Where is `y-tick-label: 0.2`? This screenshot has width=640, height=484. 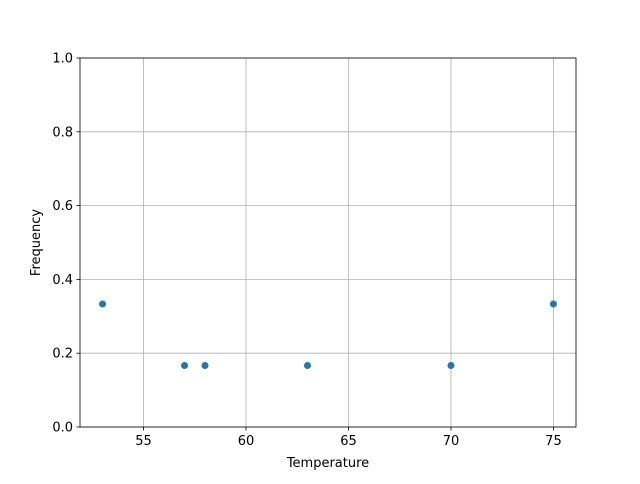
y-tick-label: 0.2 is located at coordinates (62, 354).